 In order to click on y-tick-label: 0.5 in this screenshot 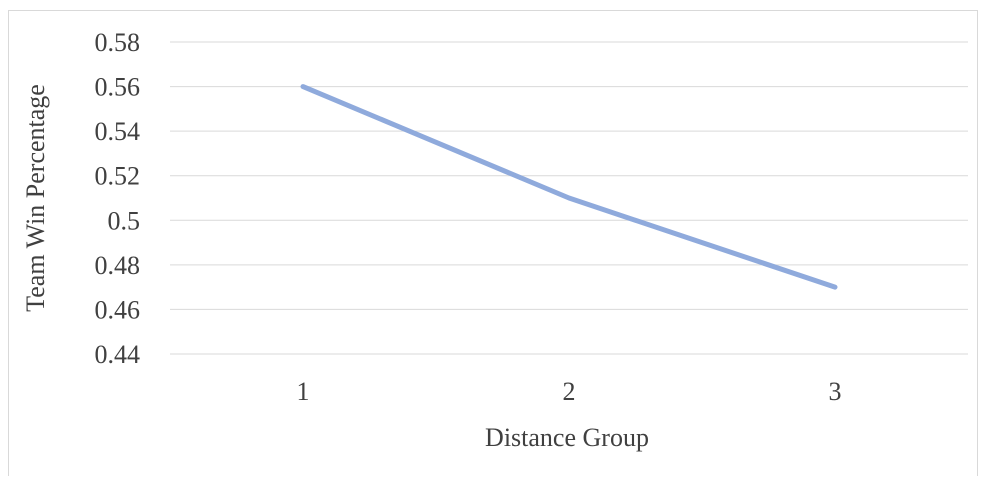, I will do `click(124, 220)`.